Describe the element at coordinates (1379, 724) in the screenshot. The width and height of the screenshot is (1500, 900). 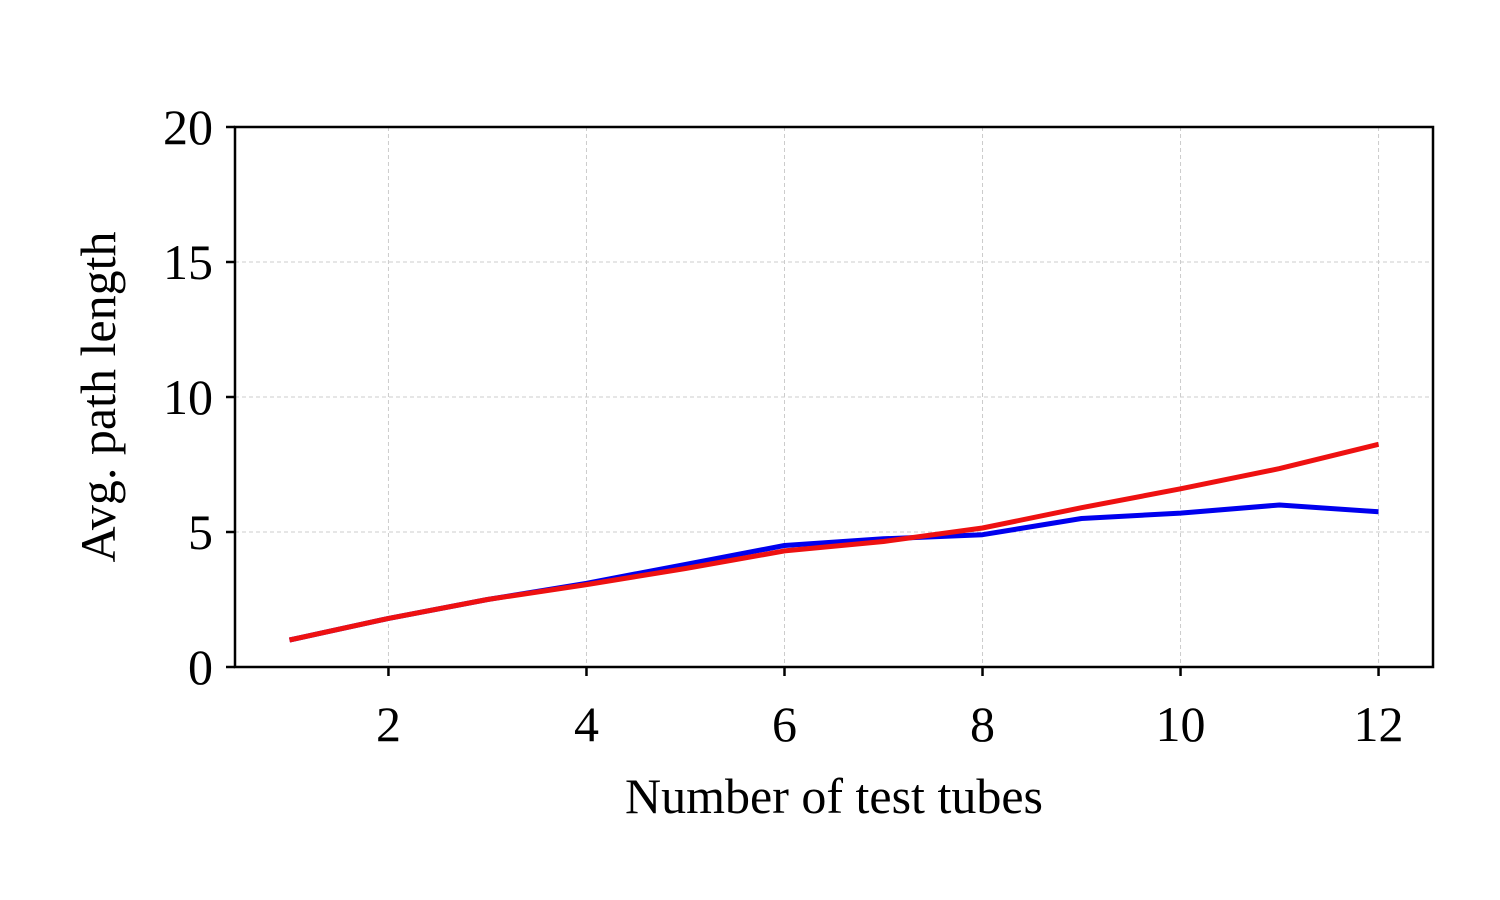
I see `x-tick-label: 12` at that location.